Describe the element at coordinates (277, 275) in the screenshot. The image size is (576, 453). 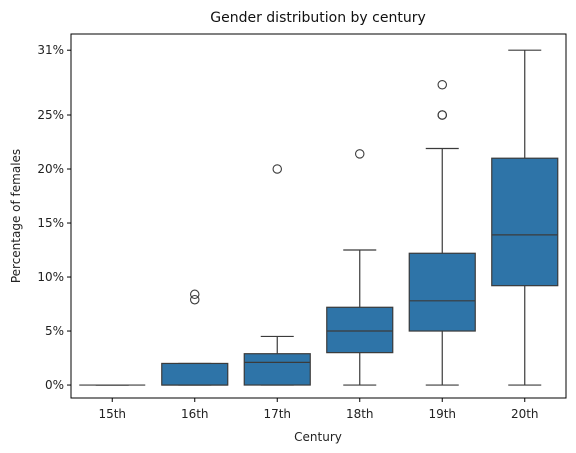
I see `box-group-17th` at that location.